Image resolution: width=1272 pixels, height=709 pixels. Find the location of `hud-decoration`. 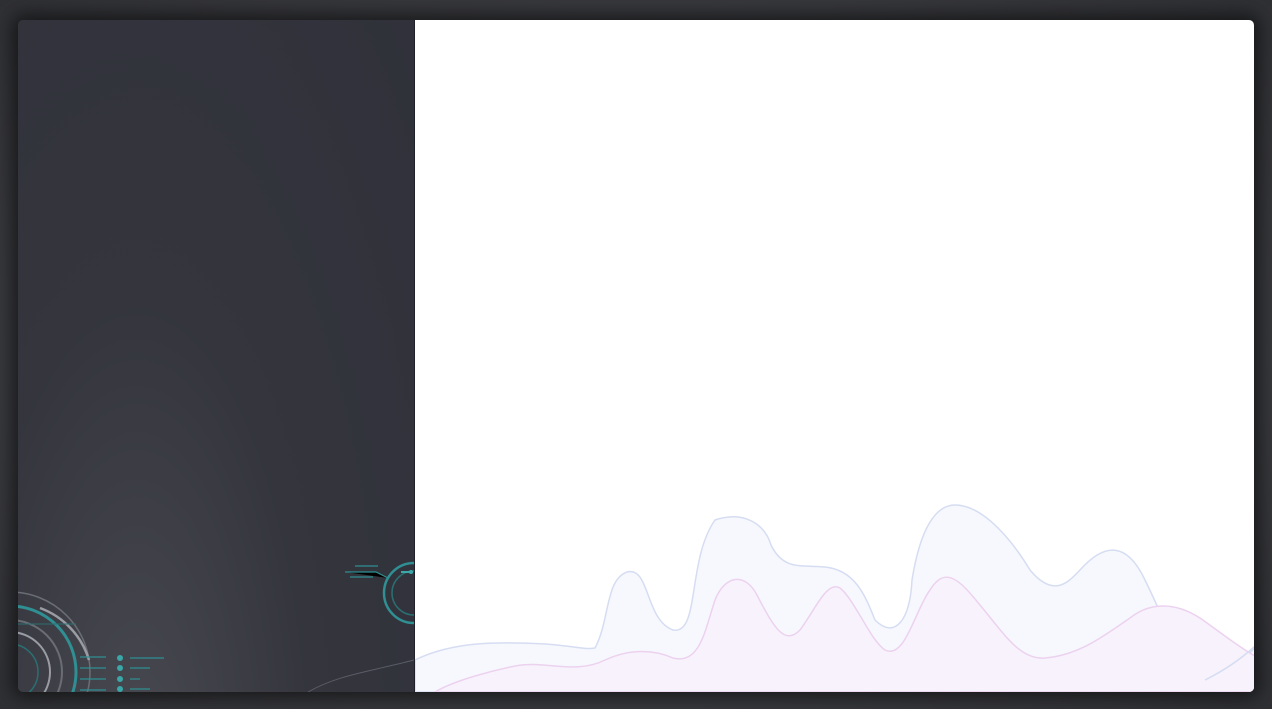

hud-decoration is located at coordinates (216, 626).